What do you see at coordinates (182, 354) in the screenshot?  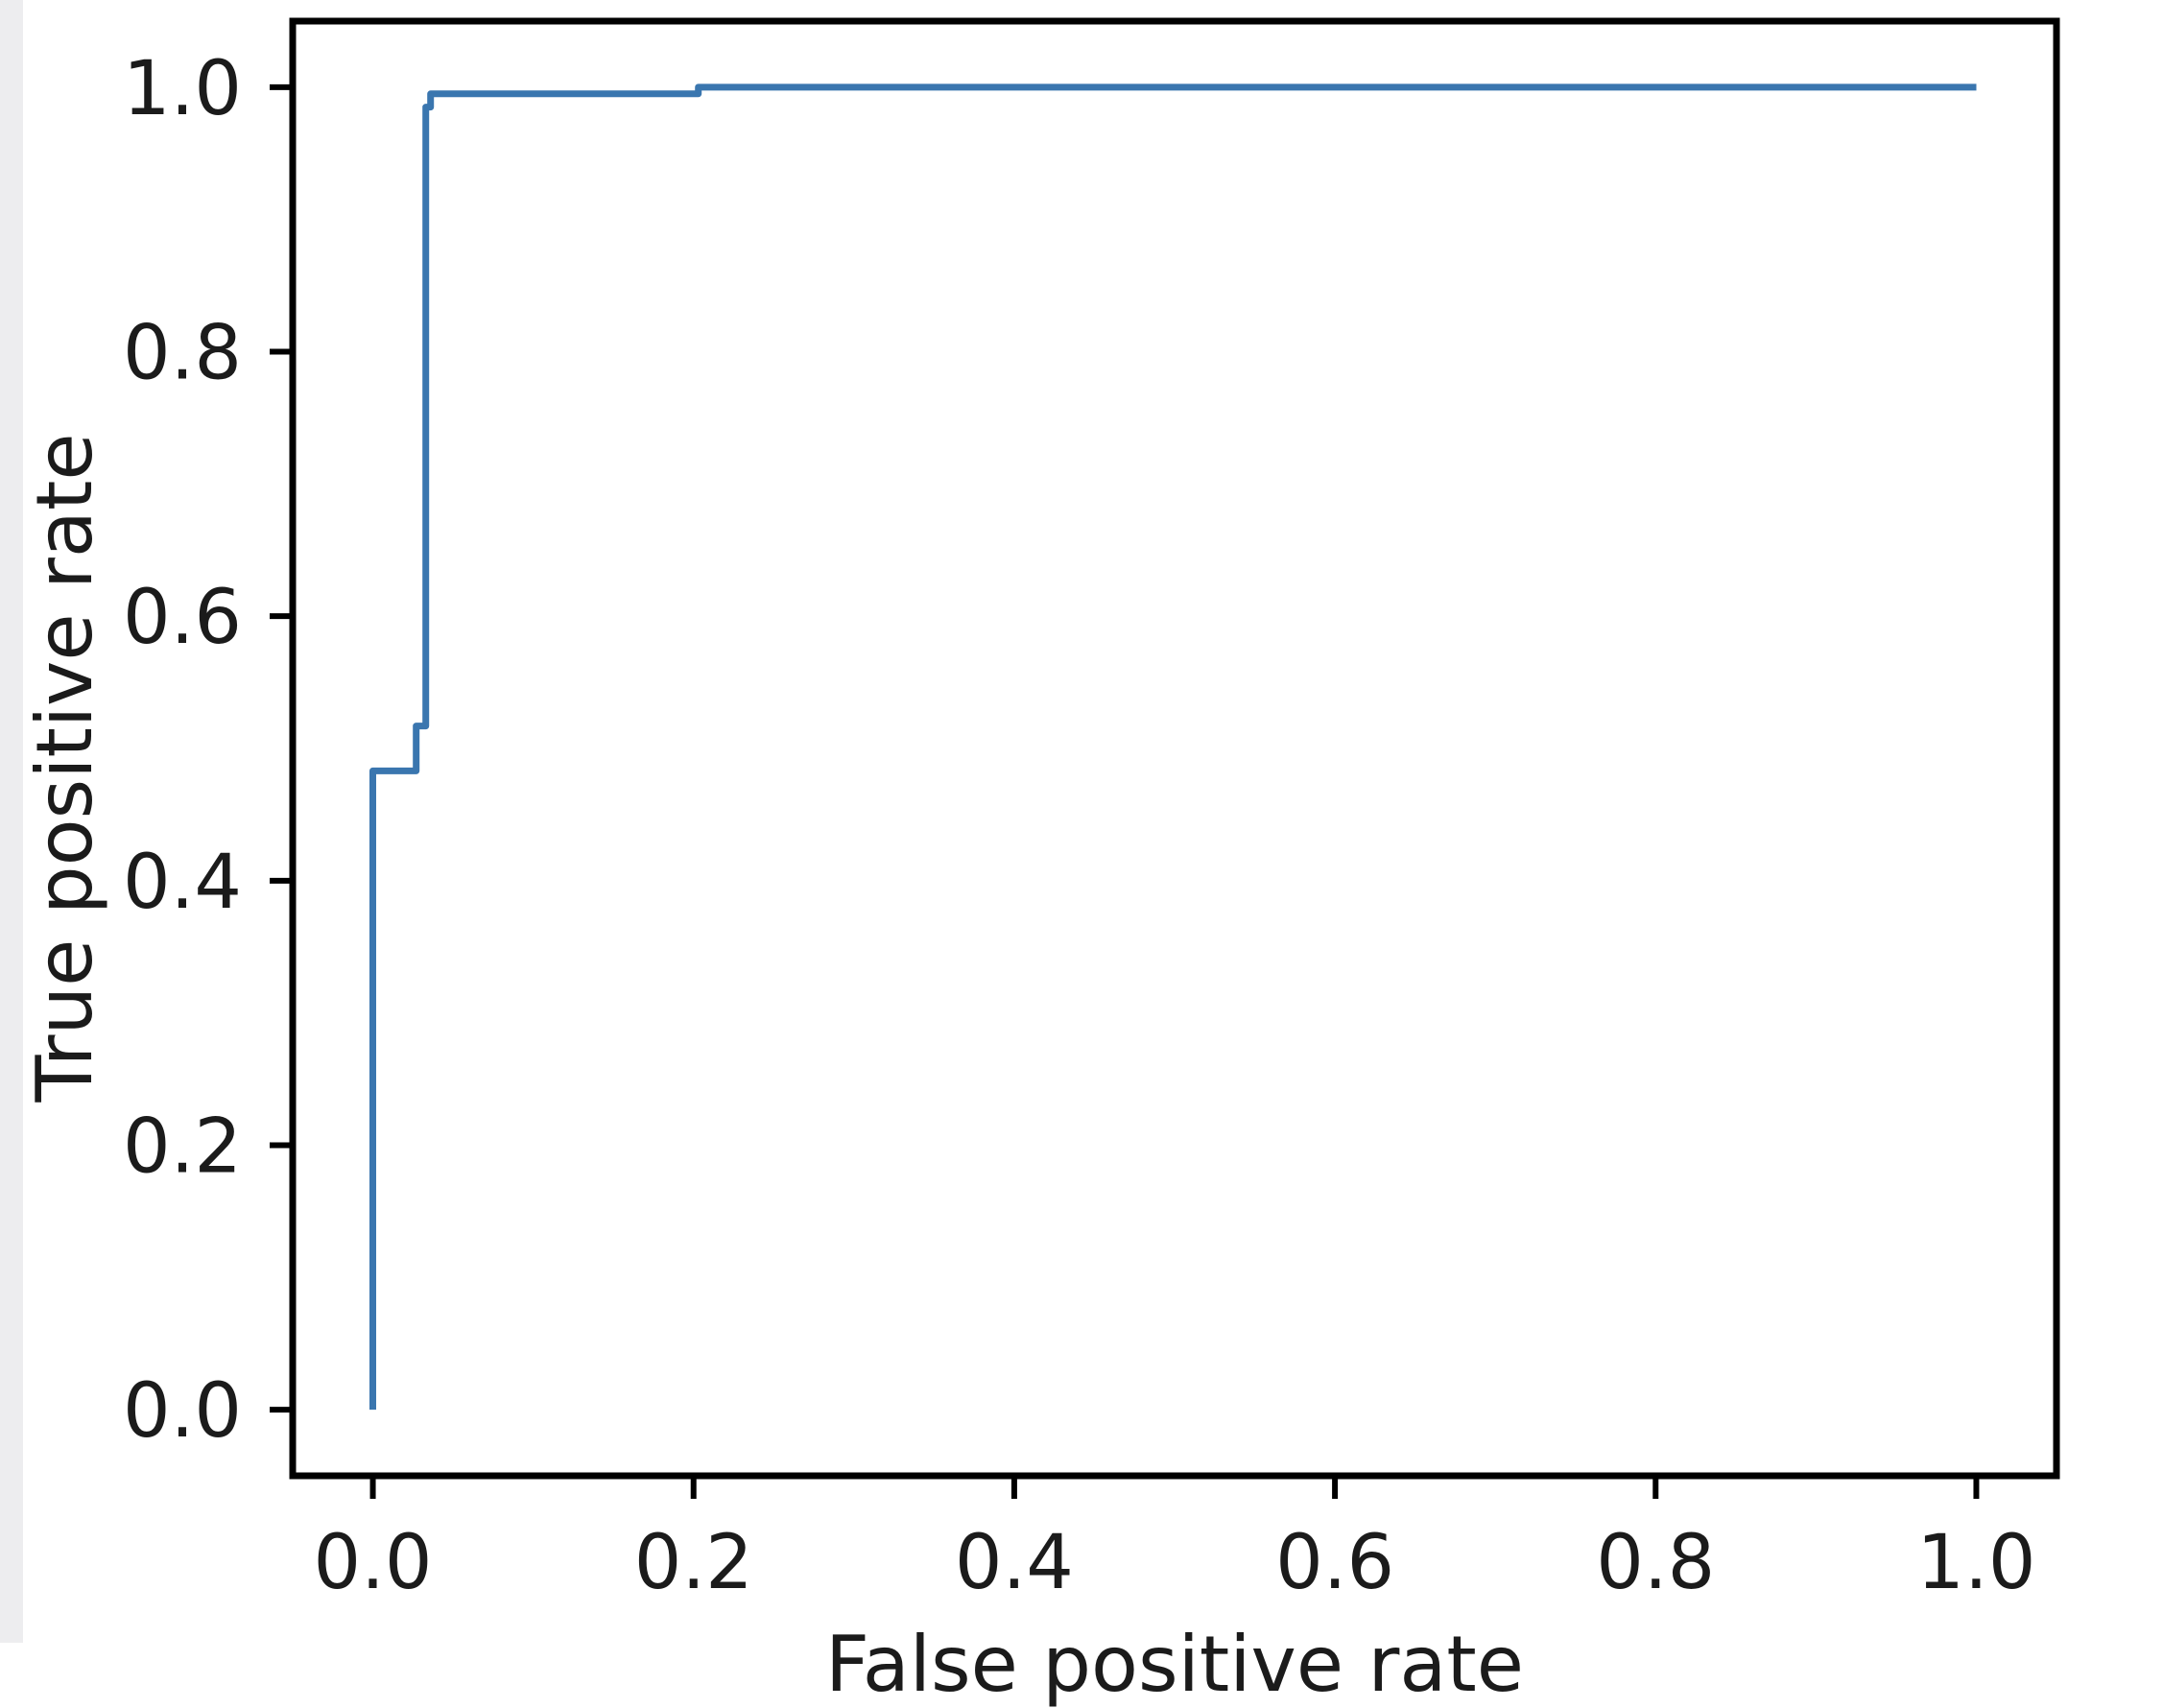 I see `y-tick-label: 0.8` at bounding box center [182, 354].